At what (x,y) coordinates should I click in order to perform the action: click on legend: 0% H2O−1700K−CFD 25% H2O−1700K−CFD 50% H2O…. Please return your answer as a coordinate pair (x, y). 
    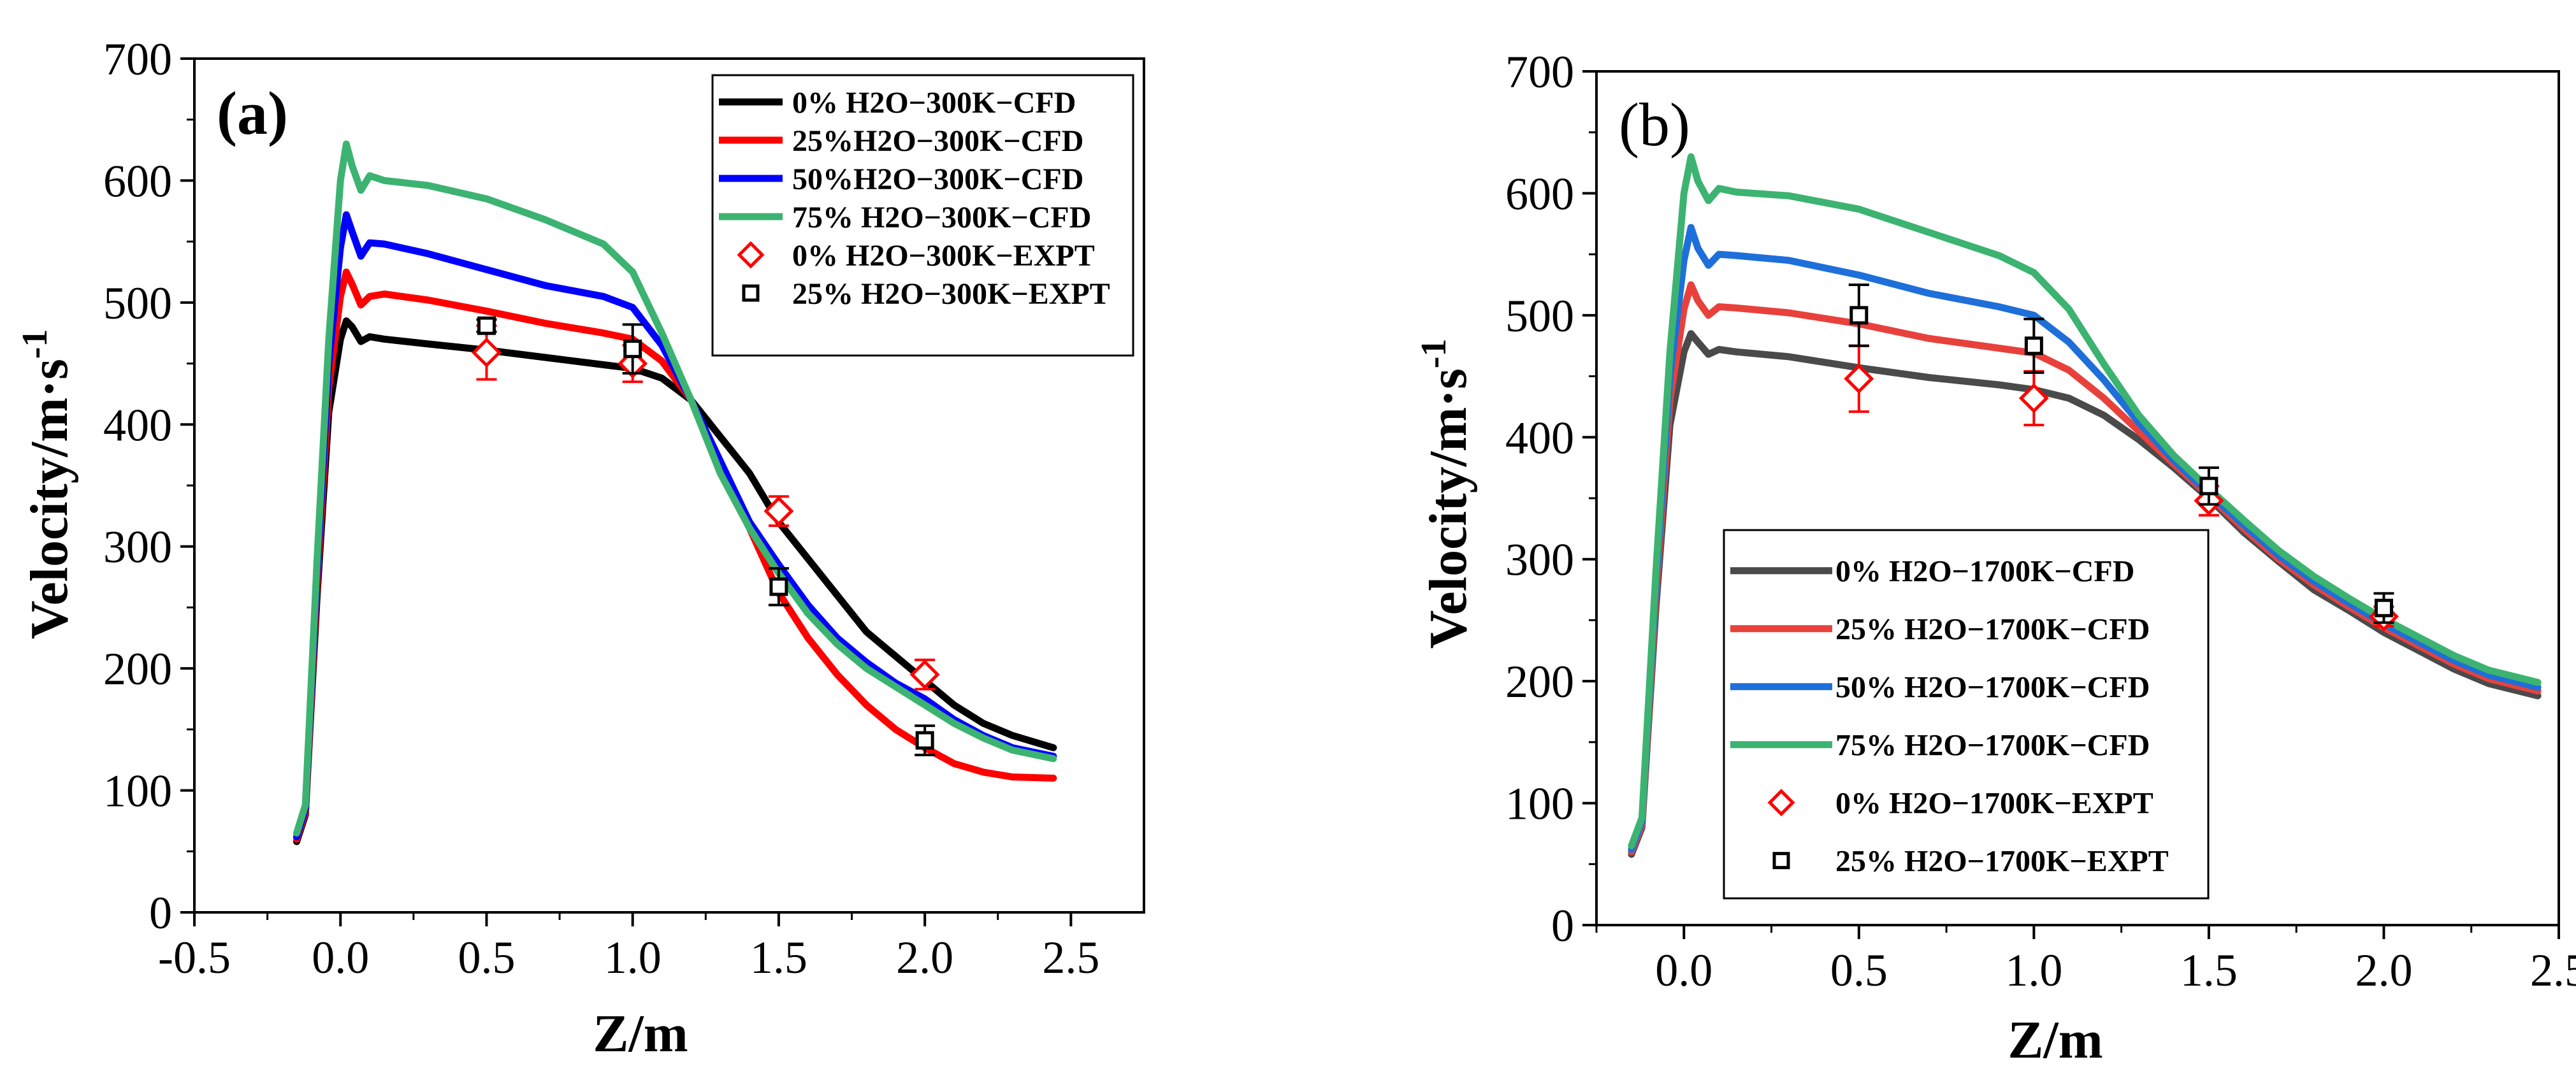
    Looking at the image, I should click on (1966, 714).